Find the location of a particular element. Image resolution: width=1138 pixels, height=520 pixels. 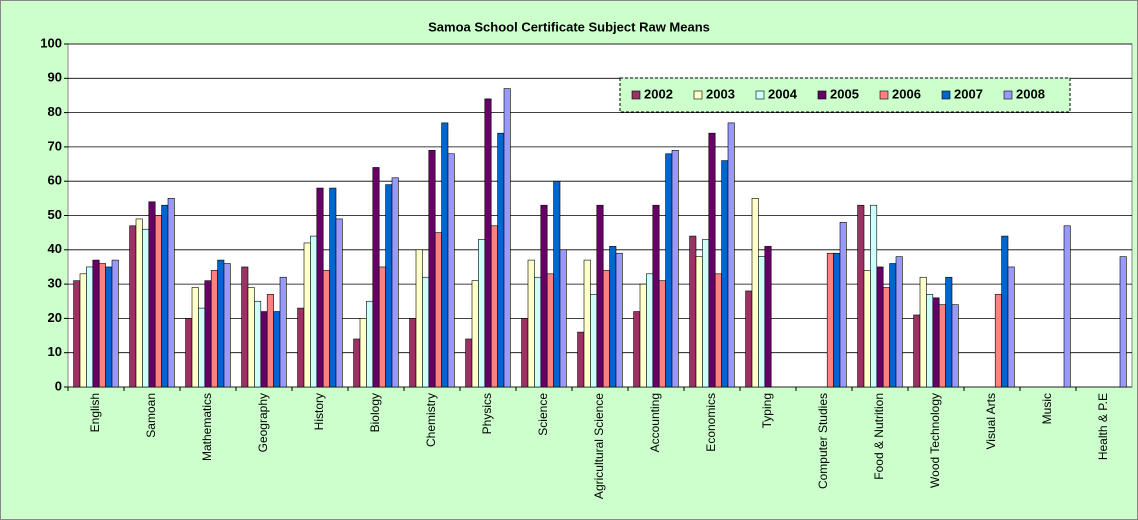

y-tick-label: 60 is located at coordinates (55, 180).